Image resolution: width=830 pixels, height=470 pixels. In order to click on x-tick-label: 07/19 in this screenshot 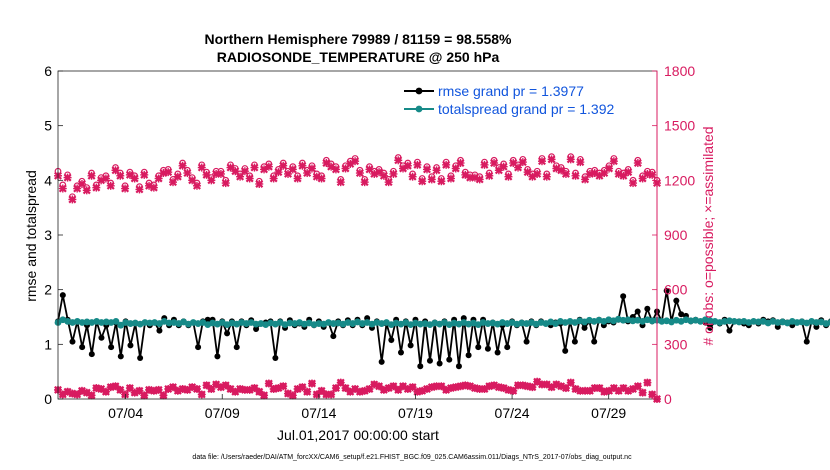, I will do `click(415, 413)`.